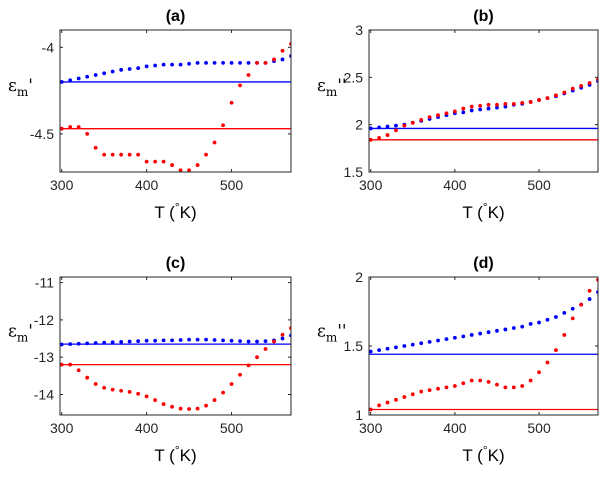 The width and height of the screenshot is (599, 489). I want to click on axes-frame-b, so click(483, 101).